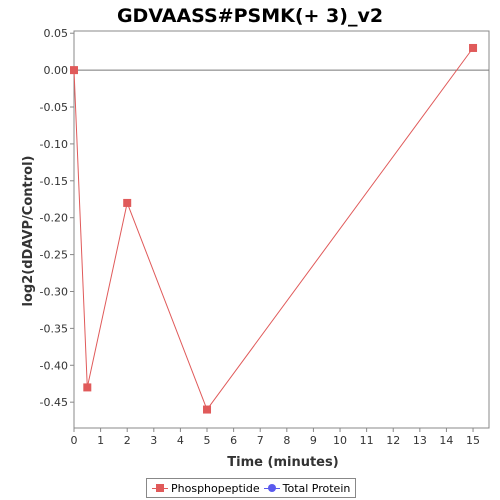 The height and width of the screenshot is (500, 500). Describe the element at coordinates (207, 440) in the screenshot. I see `x-tick-label: 5` at that location.